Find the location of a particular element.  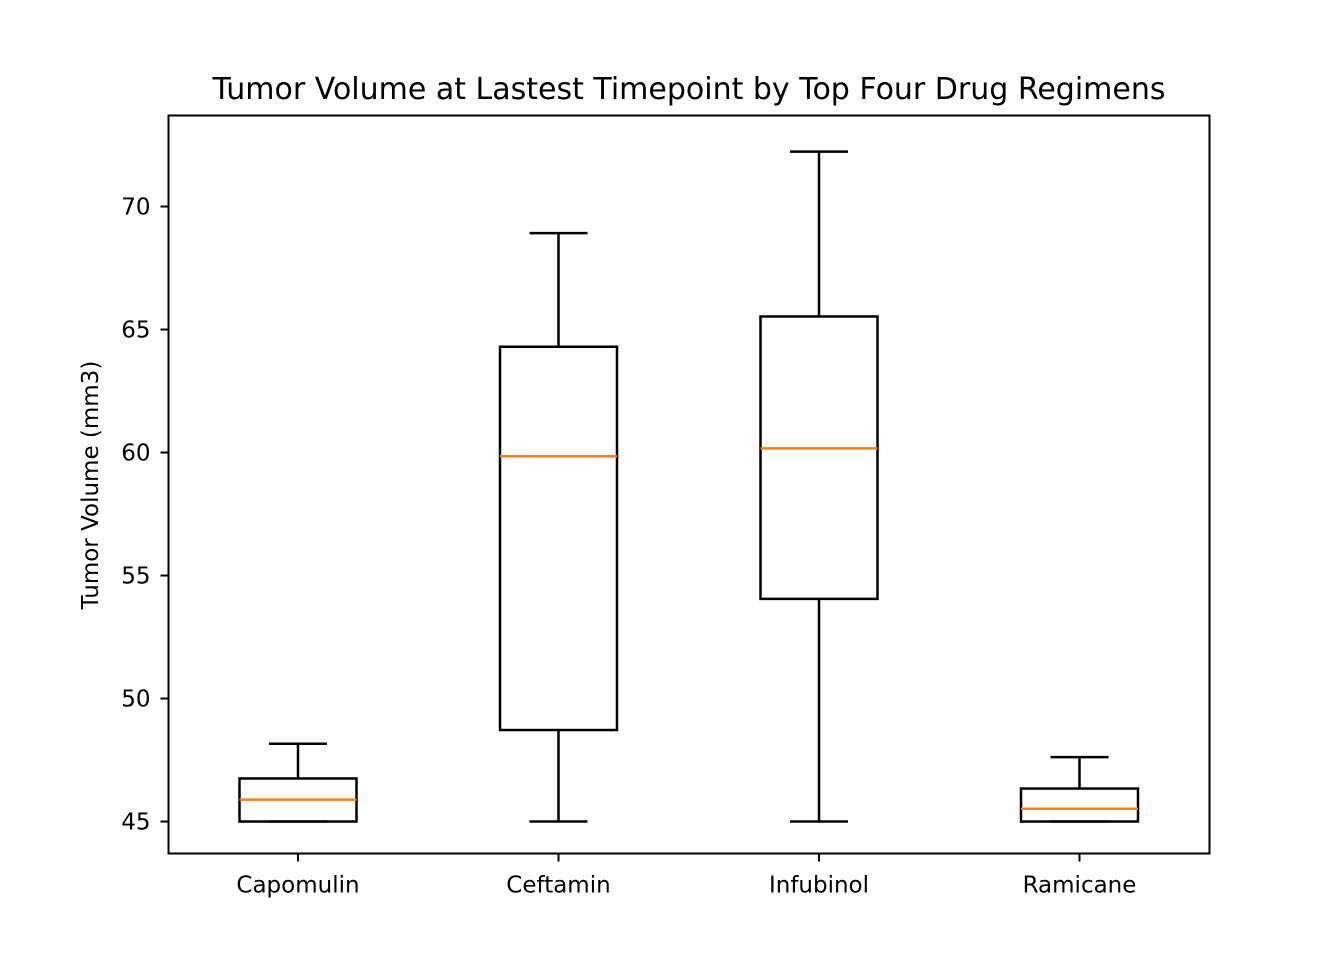

x-tick-label: Capomulin is located at coordinates (297, 886).